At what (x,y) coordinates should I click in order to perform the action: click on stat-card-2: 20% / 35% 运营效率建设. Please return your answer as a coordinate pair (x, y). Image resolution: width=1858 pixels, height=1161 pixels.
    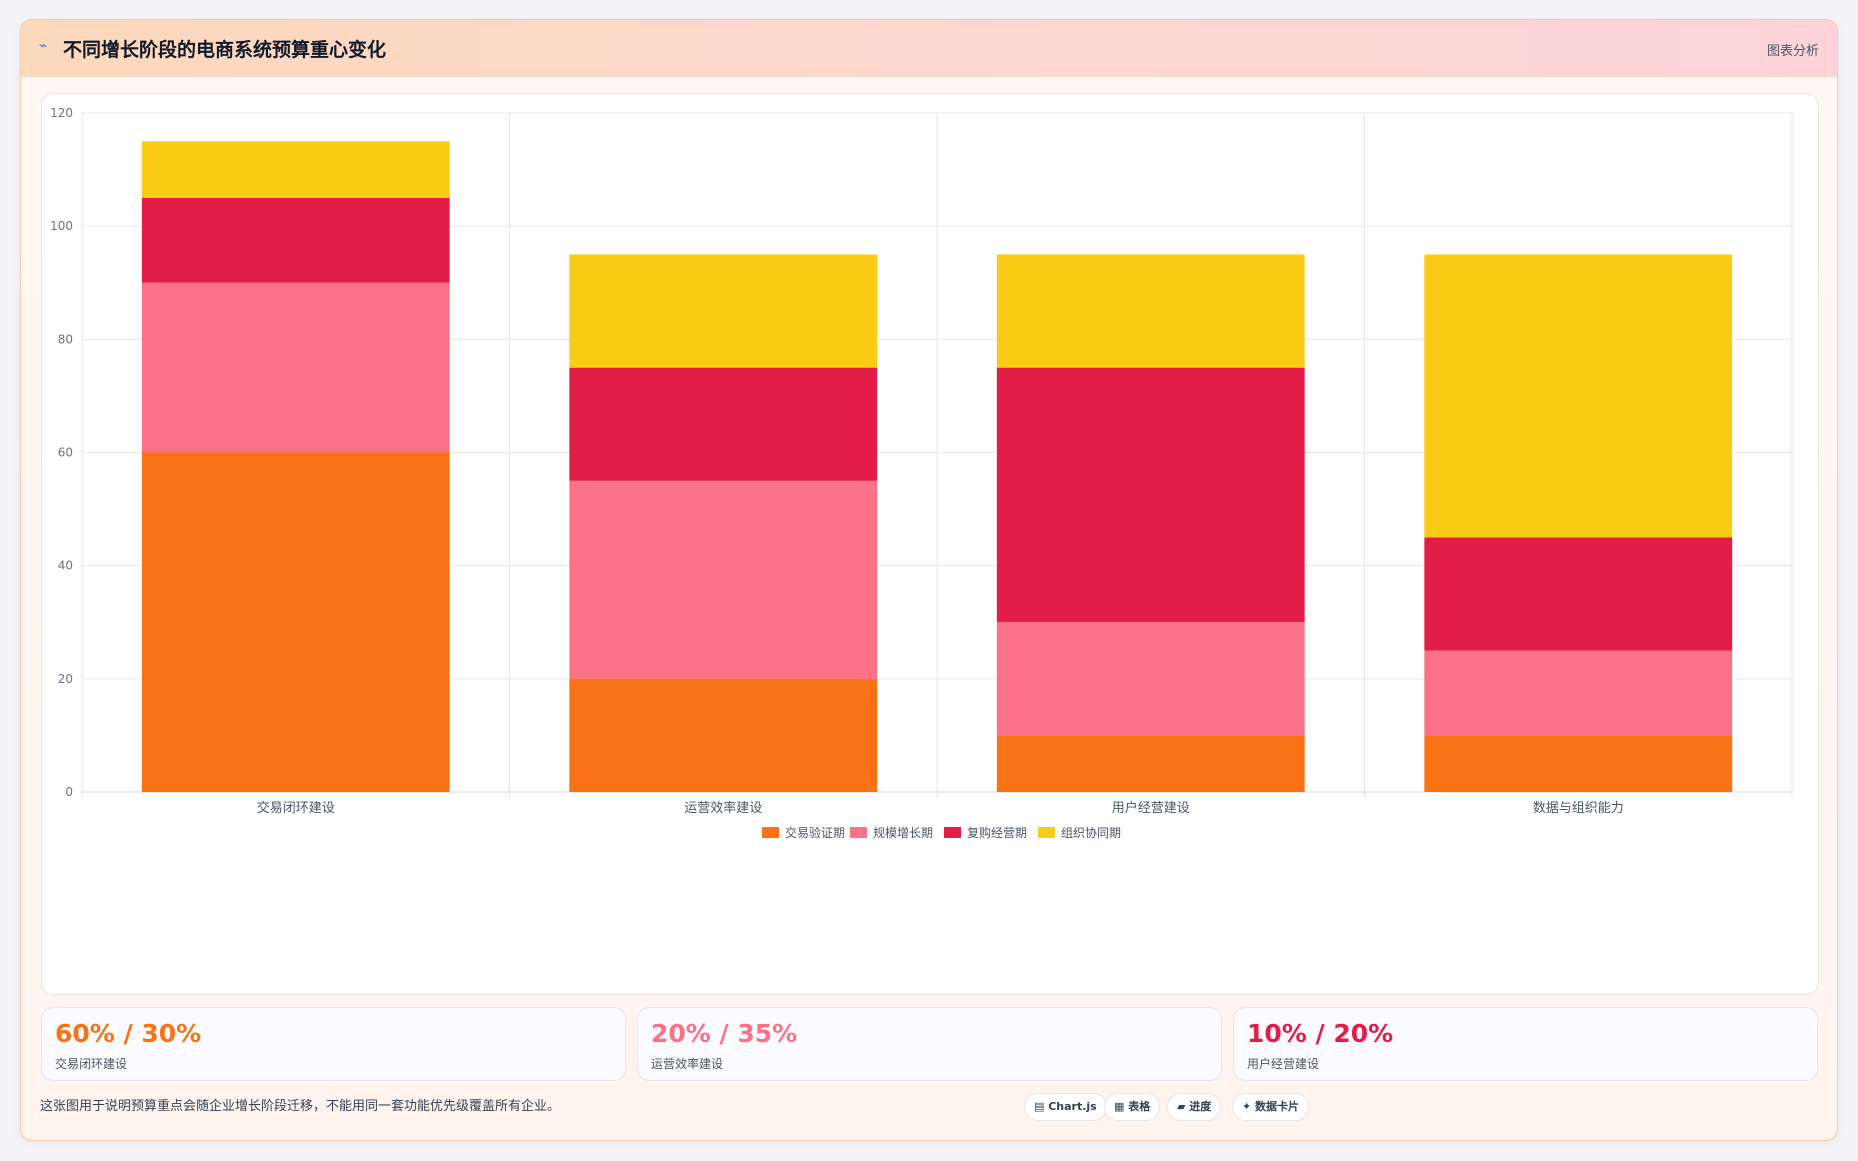
    Looking at the image, I should click on (929, 1044).